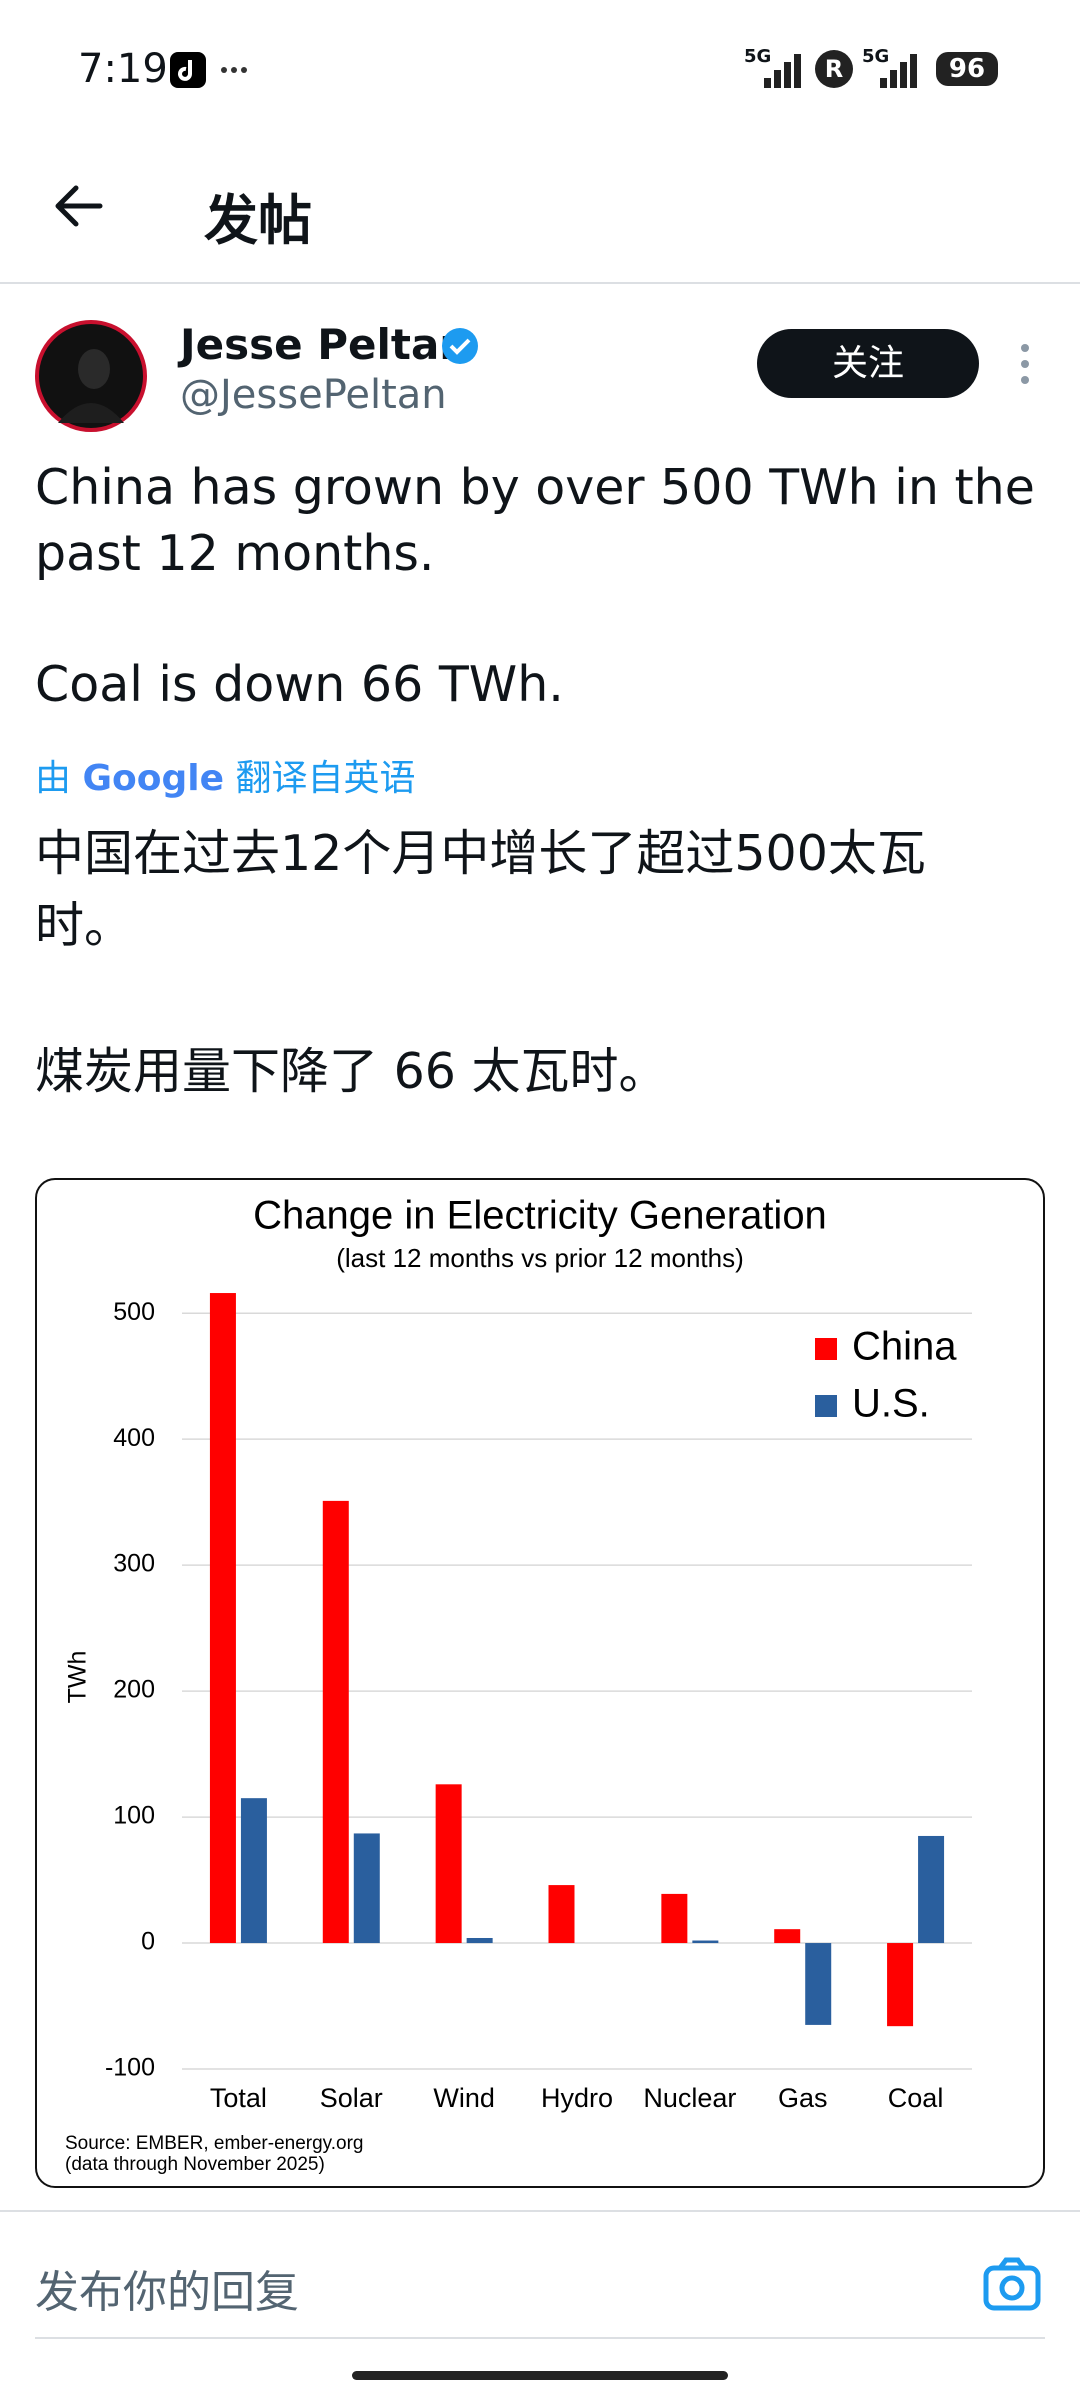 This screenshot has width=1080, height=2400. Describe the element at coordinates (904, 1347) in the screenshot. I see `legend-label: China` at that location.